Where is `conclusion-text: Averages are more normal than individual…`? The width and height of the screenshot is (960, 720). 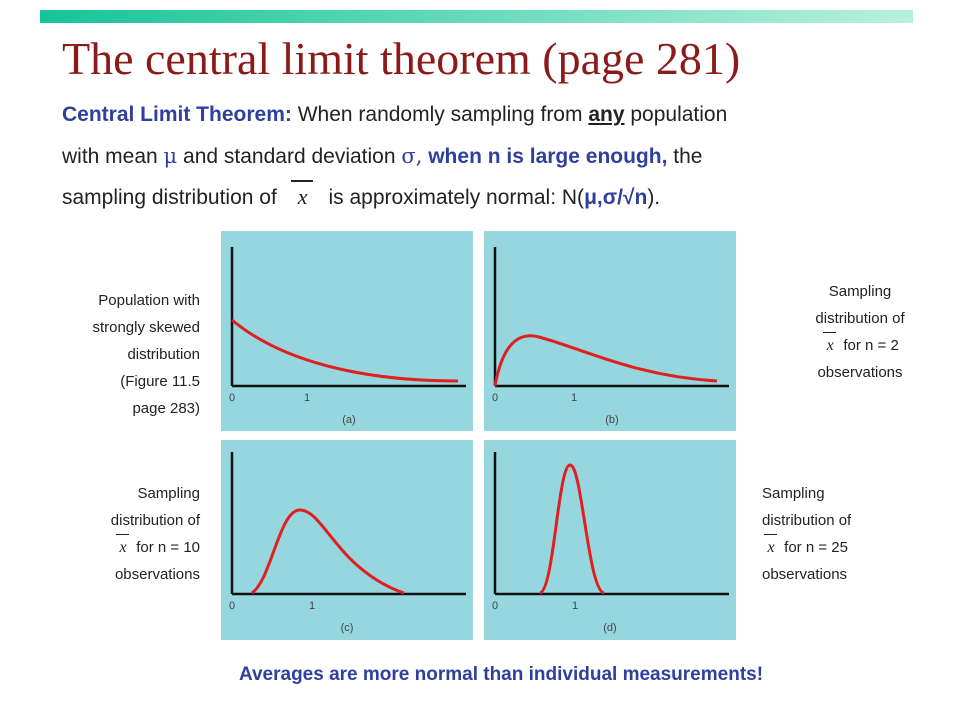 conclusion-text: Averages are more normal than individual… is located at coordinates (501, 674).